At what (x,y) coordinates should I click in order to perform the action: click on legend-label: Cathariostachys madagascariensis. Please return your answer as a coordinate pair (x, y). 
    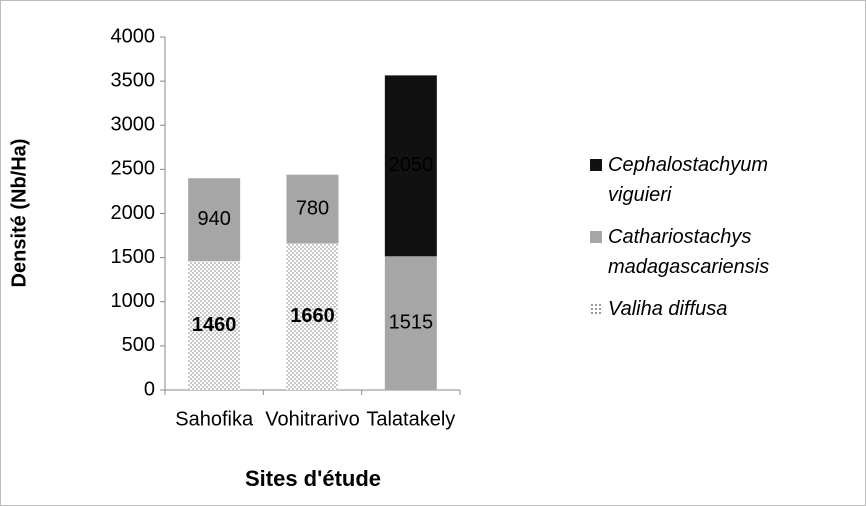
    Looking at the image, I should click on (689, 252).